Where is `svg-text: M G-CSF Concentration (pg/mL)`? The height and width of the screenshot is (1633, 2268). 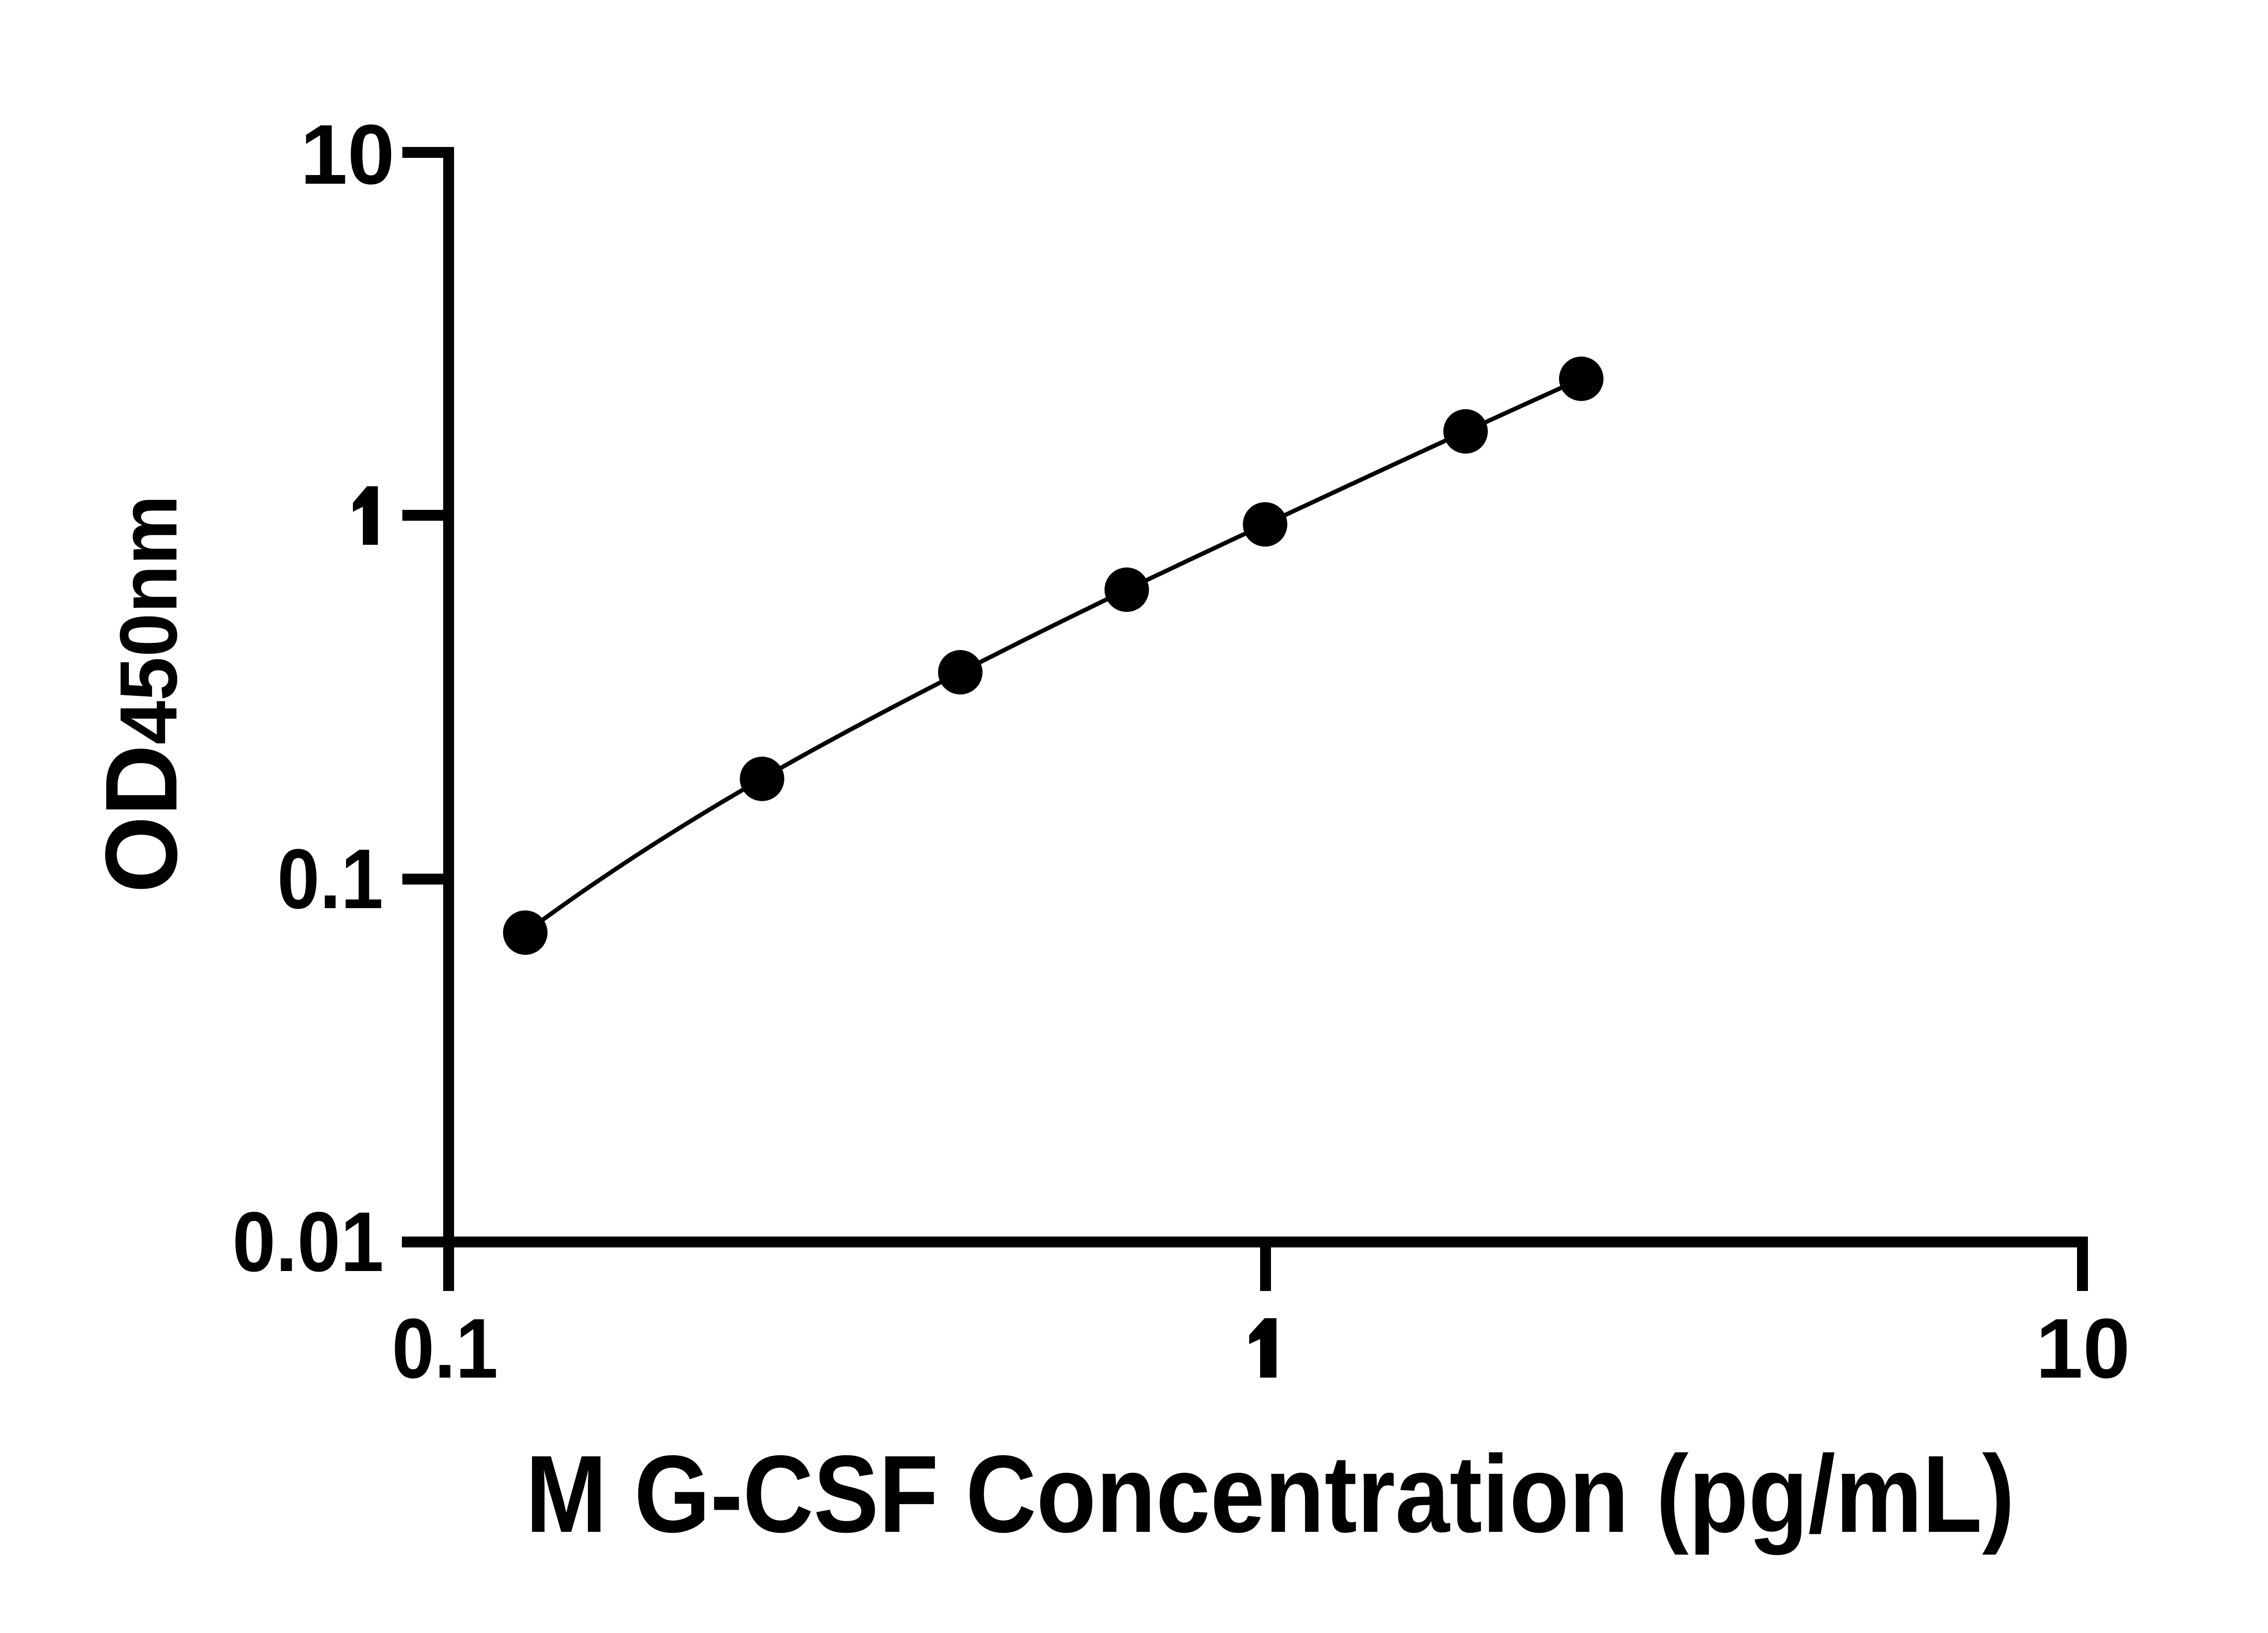
svg-text: M G-CSF Concentration (pg/mL) is located at coordinates (1270, 1493).